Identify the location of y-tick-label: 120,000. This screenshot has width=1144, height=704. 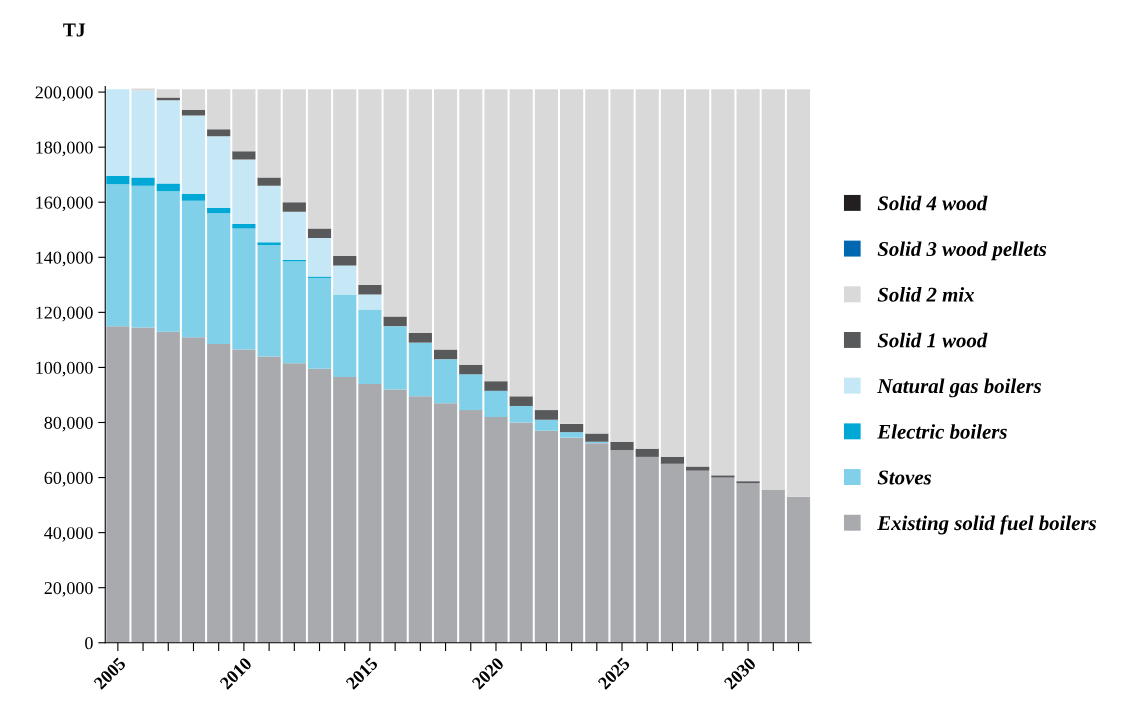
(64, 314).